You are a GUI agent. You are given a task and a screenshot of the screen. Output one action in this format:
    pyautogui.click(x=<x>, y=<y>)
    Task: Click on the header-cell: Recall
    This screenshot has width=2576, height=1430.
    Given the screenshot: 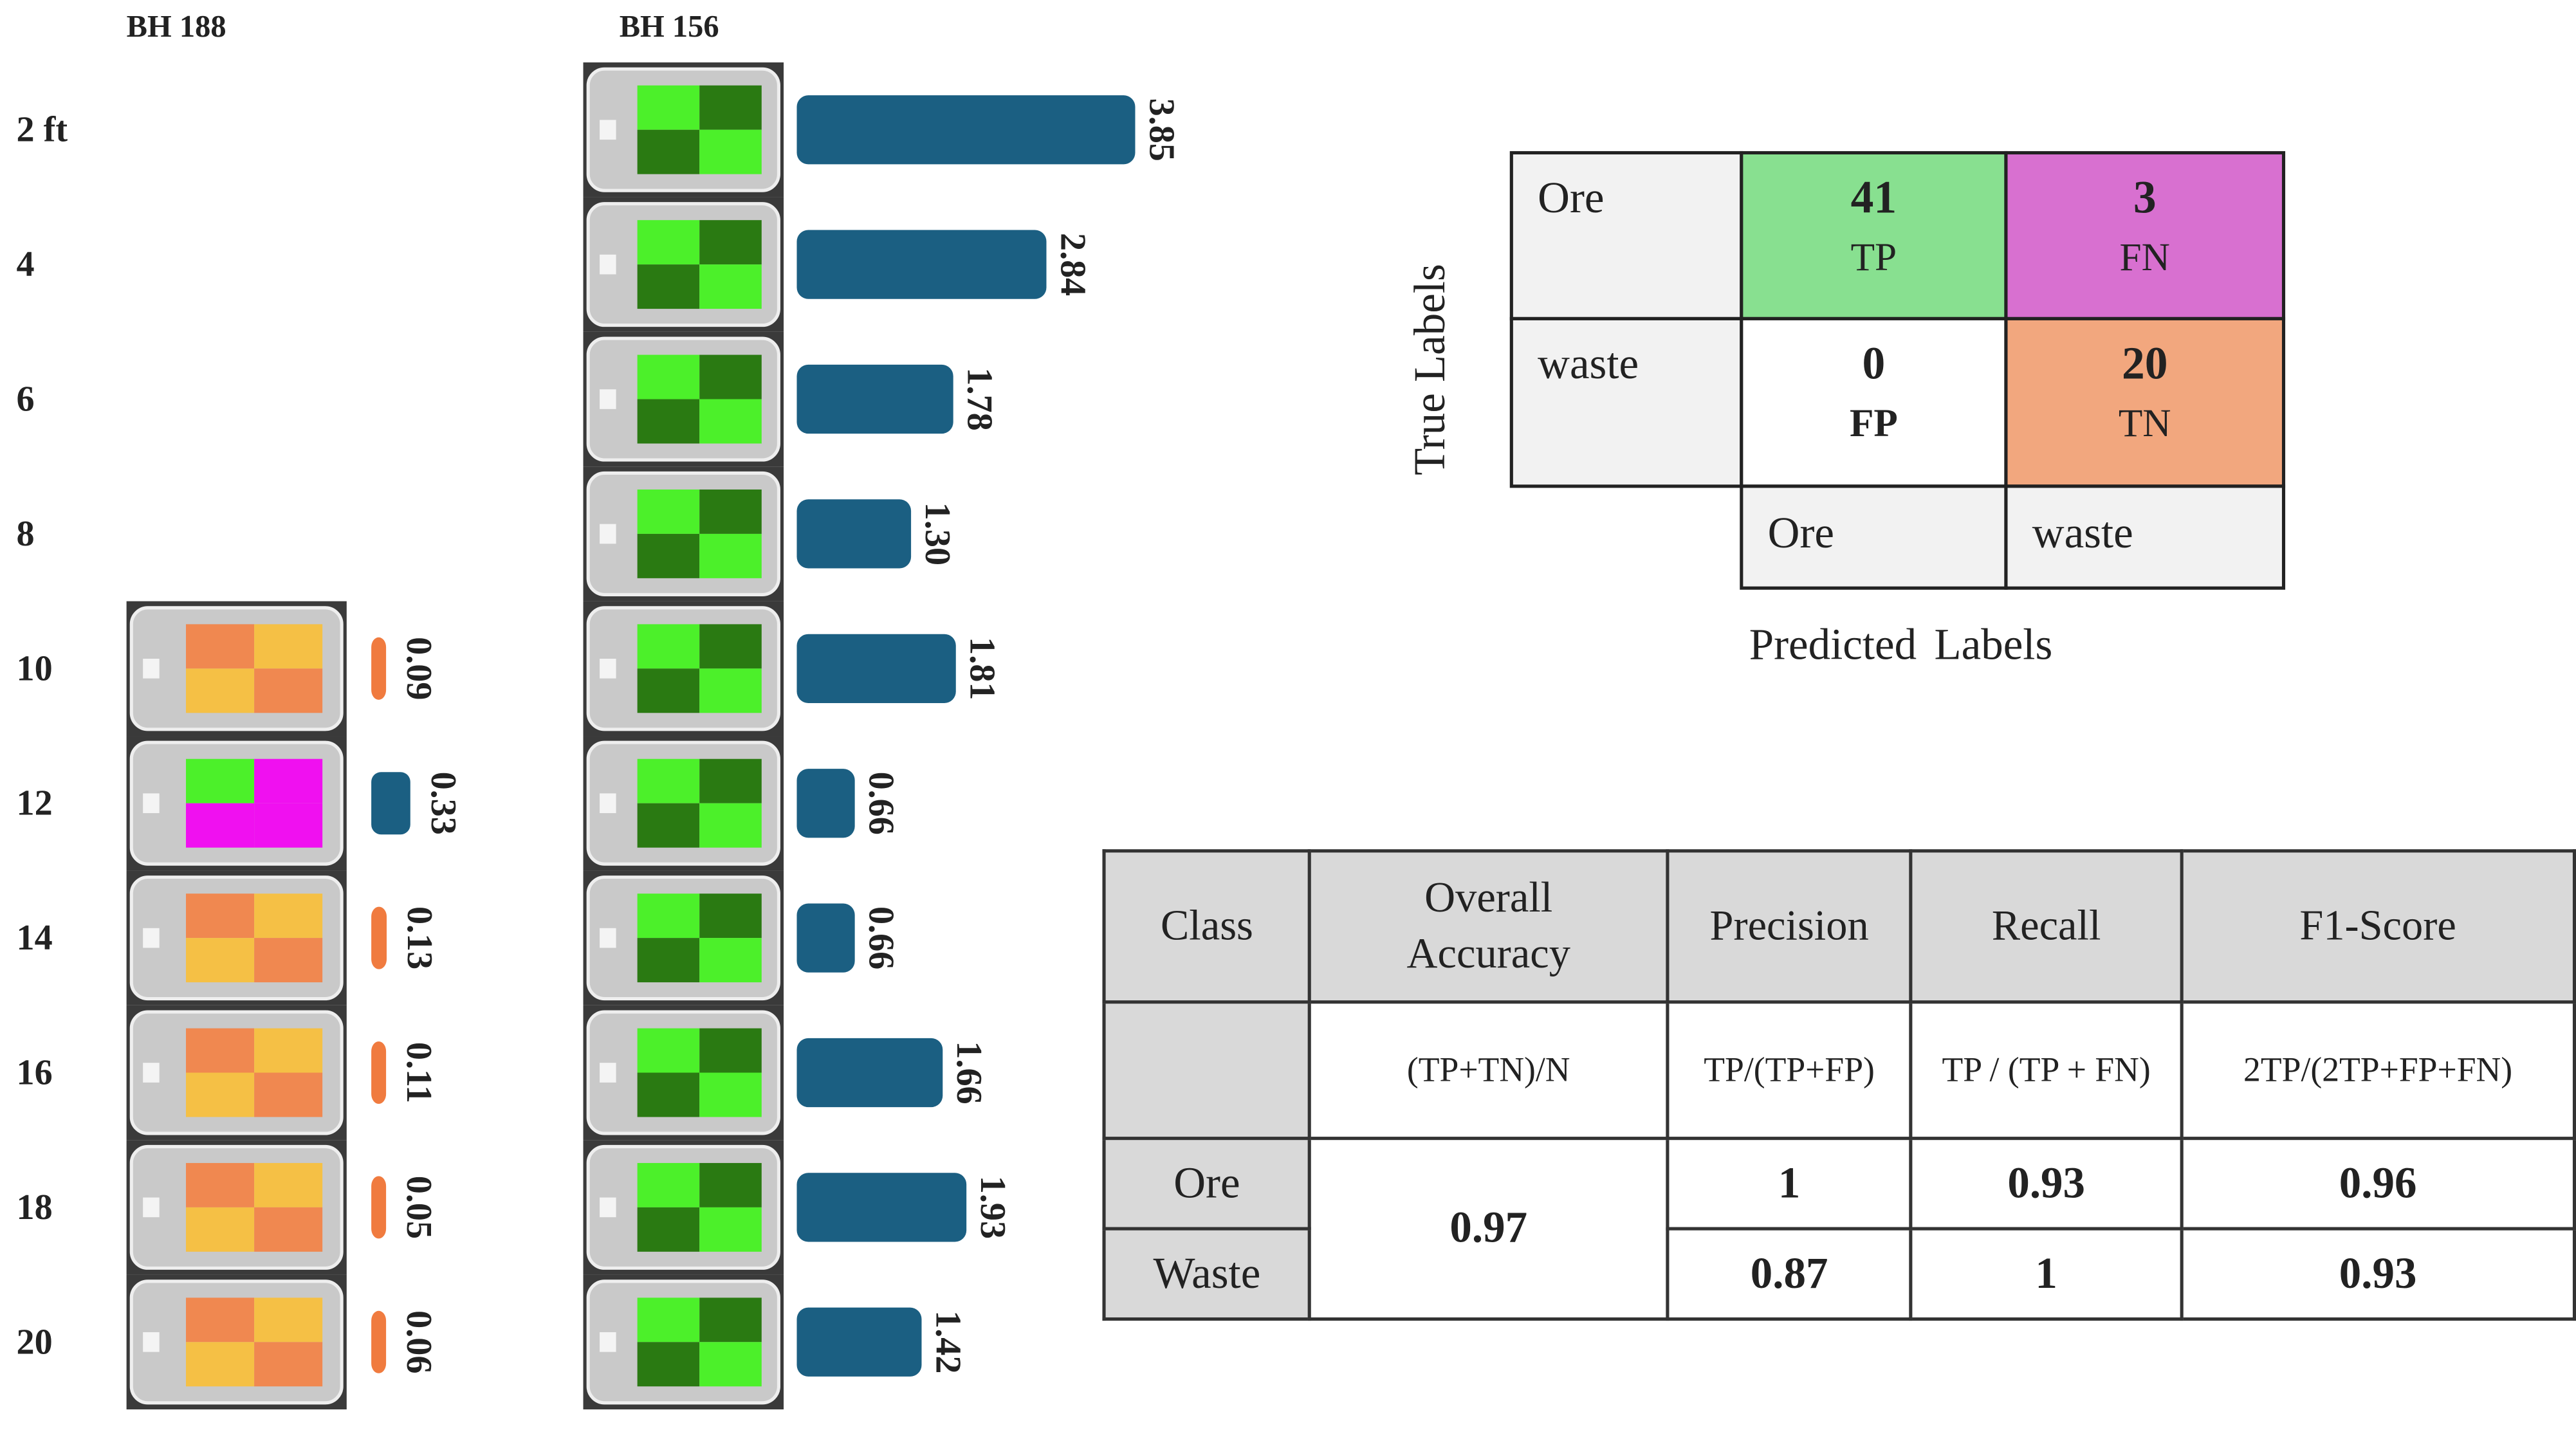 What is the action you would take?
    pyautogui.click(x=2046, y=926)
    